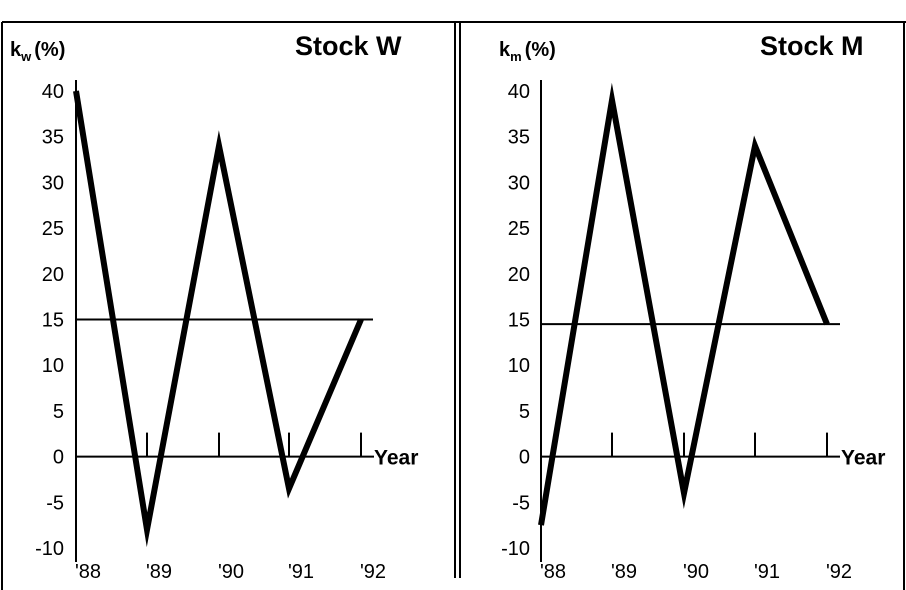 This screenshot has width=906, height=590. Describe the element at coordinates (519, 229) in the screenshot. I see `y-tick-label-m: 25` at that location.